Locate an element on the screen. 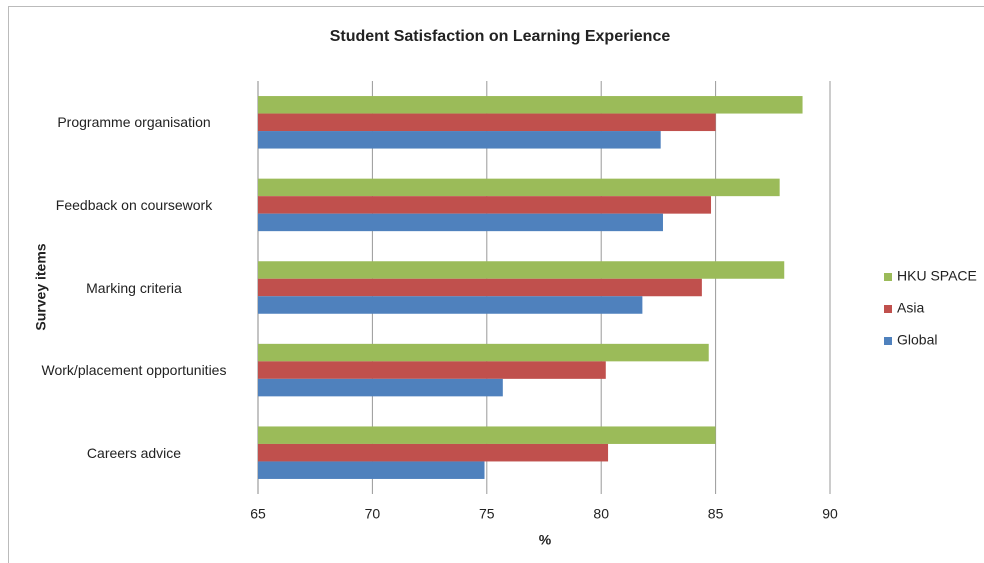 The image size is (984, 563). x-tick-label: 75 is located at coordinates (487, 514).